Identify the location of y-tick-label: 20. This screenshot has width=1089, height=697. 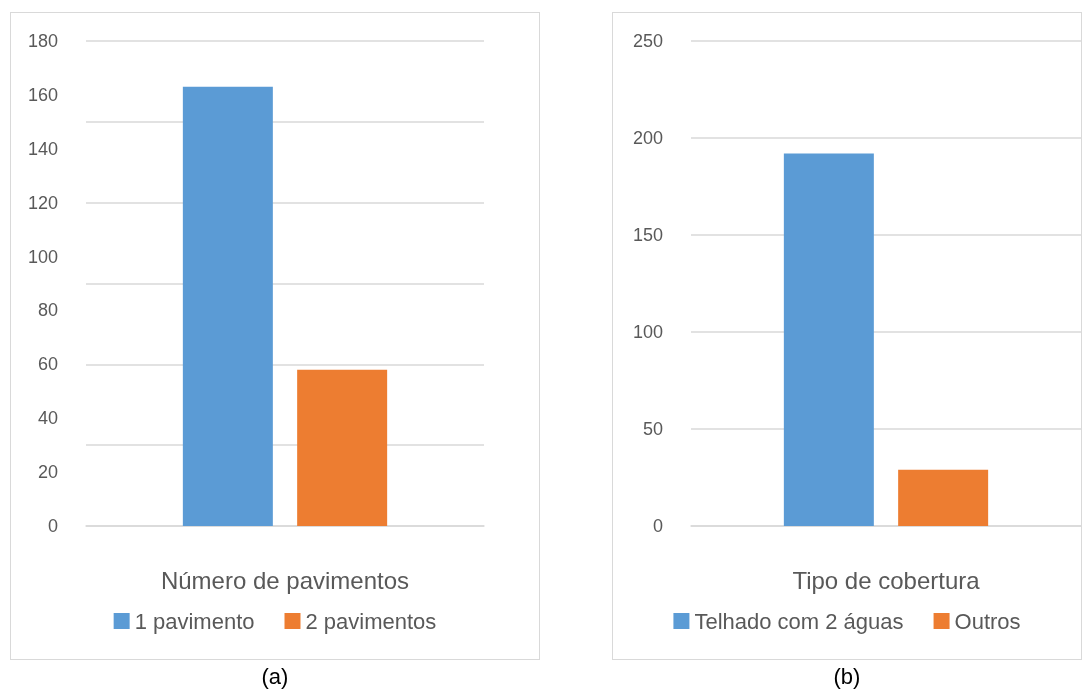
(47, 472).